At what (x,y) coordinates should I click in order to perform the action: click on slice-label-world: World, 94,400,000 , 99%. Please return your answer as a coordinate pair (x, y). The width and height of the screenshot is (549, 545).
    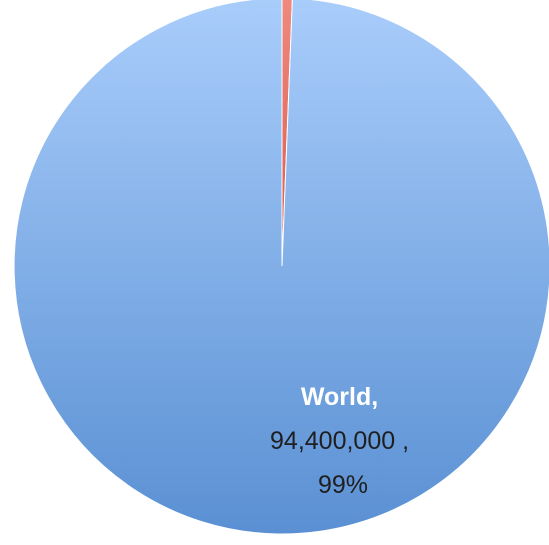
    Looking at the image, I should click on (343, 441).